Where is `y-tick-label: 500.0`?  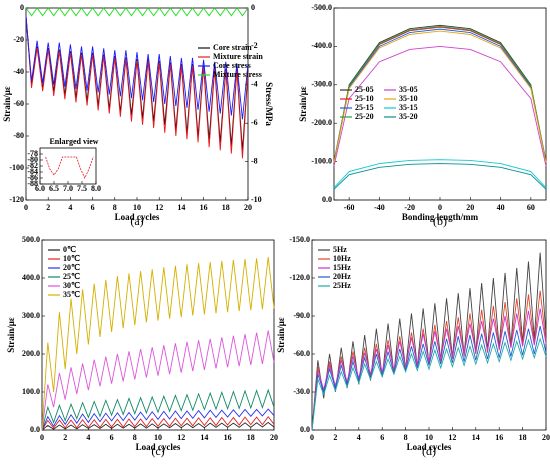
y-tick-label: 500.0 is located at coordinates (31, 239).